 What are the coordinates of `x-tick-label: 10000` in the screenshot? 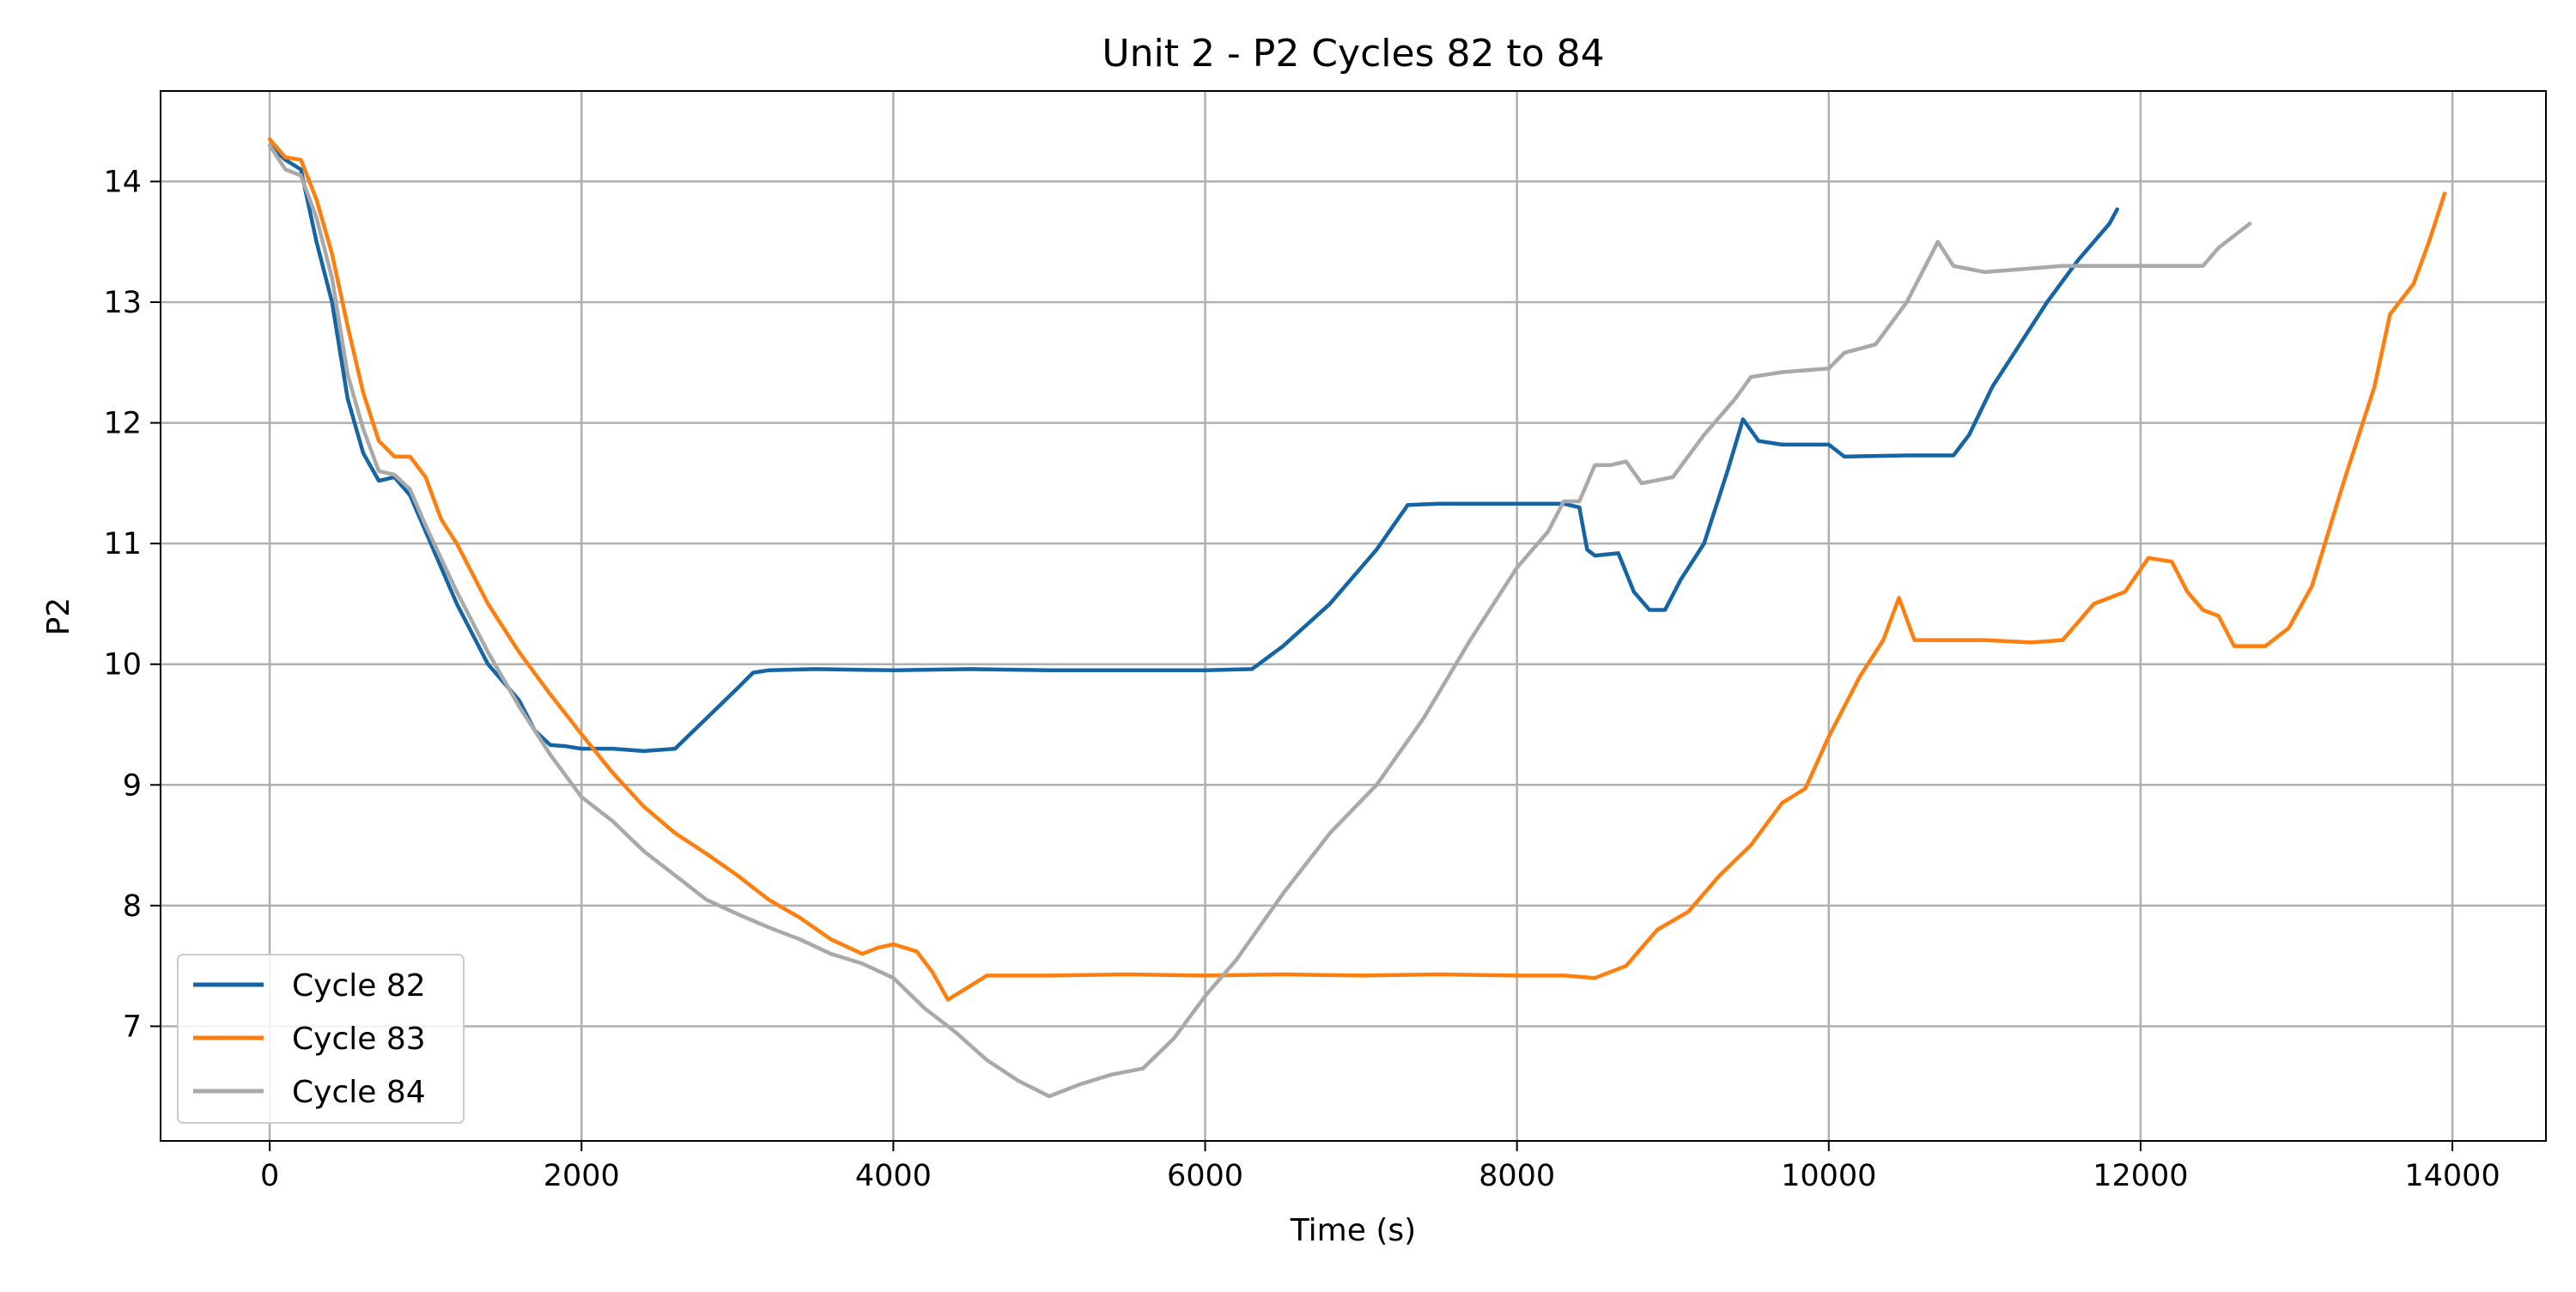 It's located at (1828, 1176).